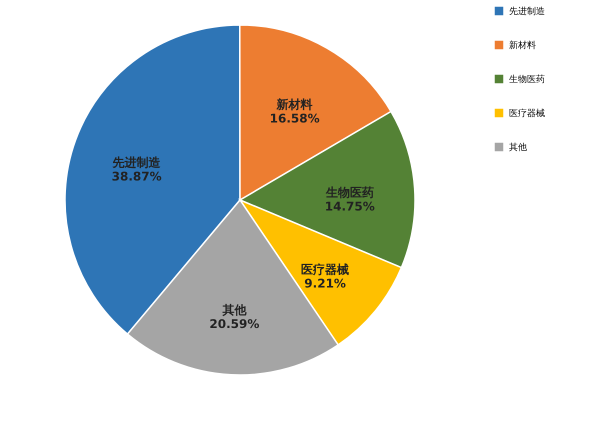 This screenshot has width=596, height=424. What do you see at coordinates (325, 269) in the screenshot?
I see `slice-label: 医疗器械` at bounding box center [325, 269].